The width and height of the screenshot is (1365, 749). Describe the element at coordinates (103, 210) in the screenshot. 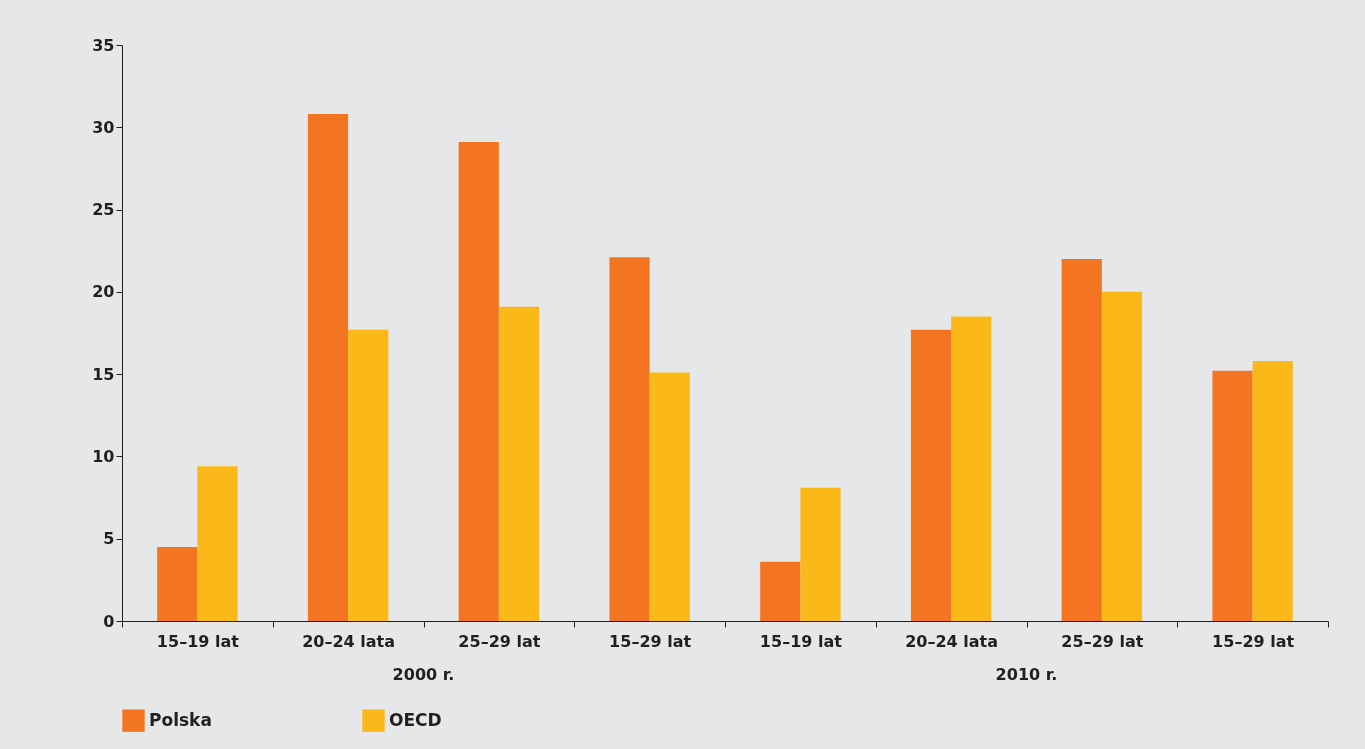

I see `y-tick-label: 25` at that location.